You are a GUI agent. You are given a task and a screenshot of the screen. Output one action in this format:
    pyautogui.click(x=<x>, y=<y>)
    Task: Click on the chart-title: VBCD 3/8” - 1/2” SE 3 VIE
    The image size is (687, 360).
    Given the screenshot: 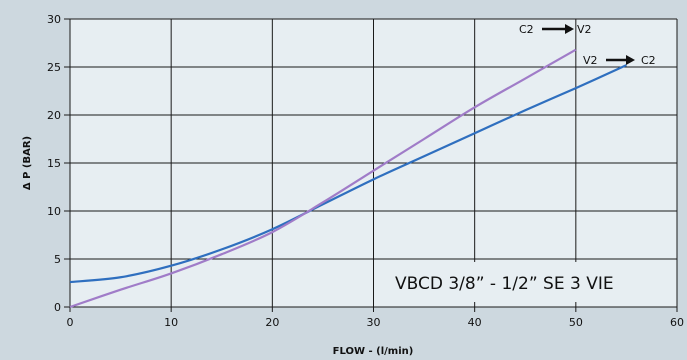 What is the action you would take?
    pyautogui.click(x=504, y=284)
    